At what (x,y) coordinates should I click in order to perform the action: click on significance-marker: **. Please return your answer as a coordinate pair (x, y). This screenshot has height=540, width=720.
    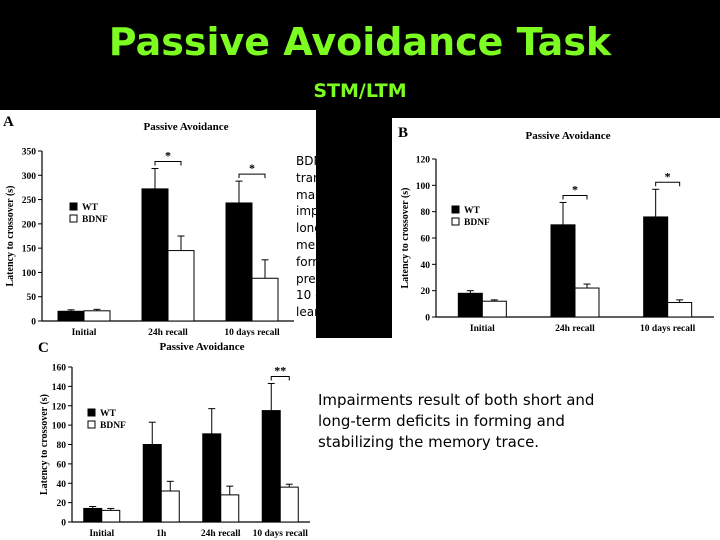
    Looking at the image, I should click on (280, 370).